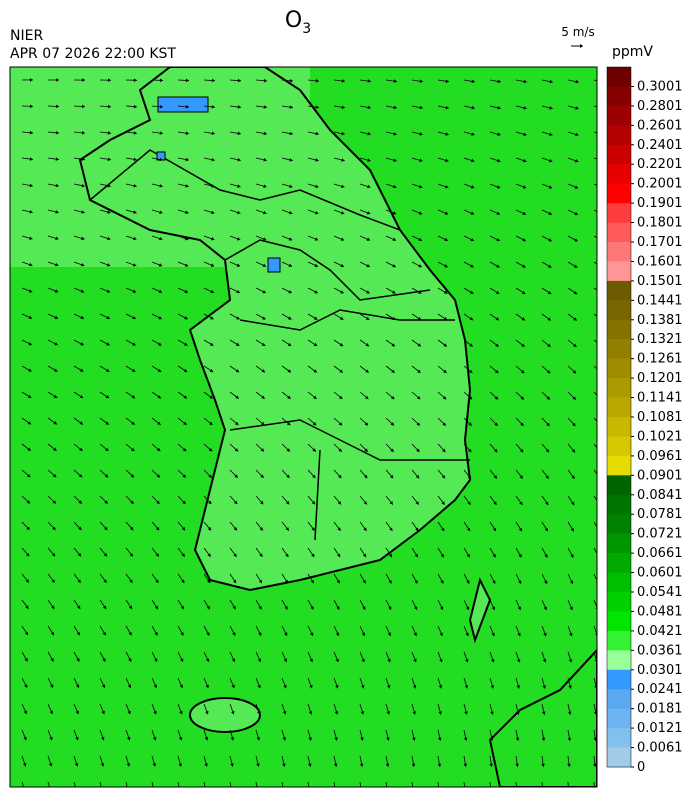 This screenshot has height=798, width=692. I want to click on colorbar-label: 0.0241, so click(660, 689).